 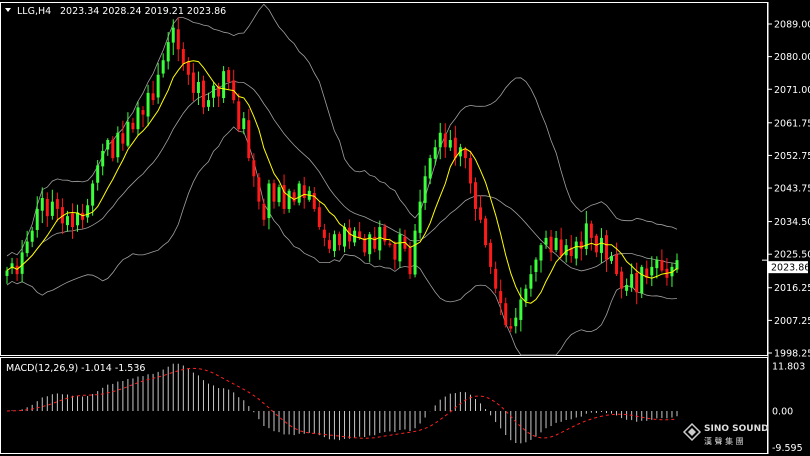 I want to click on price-tick-label: 2034.50, so click(x=792, y=222).